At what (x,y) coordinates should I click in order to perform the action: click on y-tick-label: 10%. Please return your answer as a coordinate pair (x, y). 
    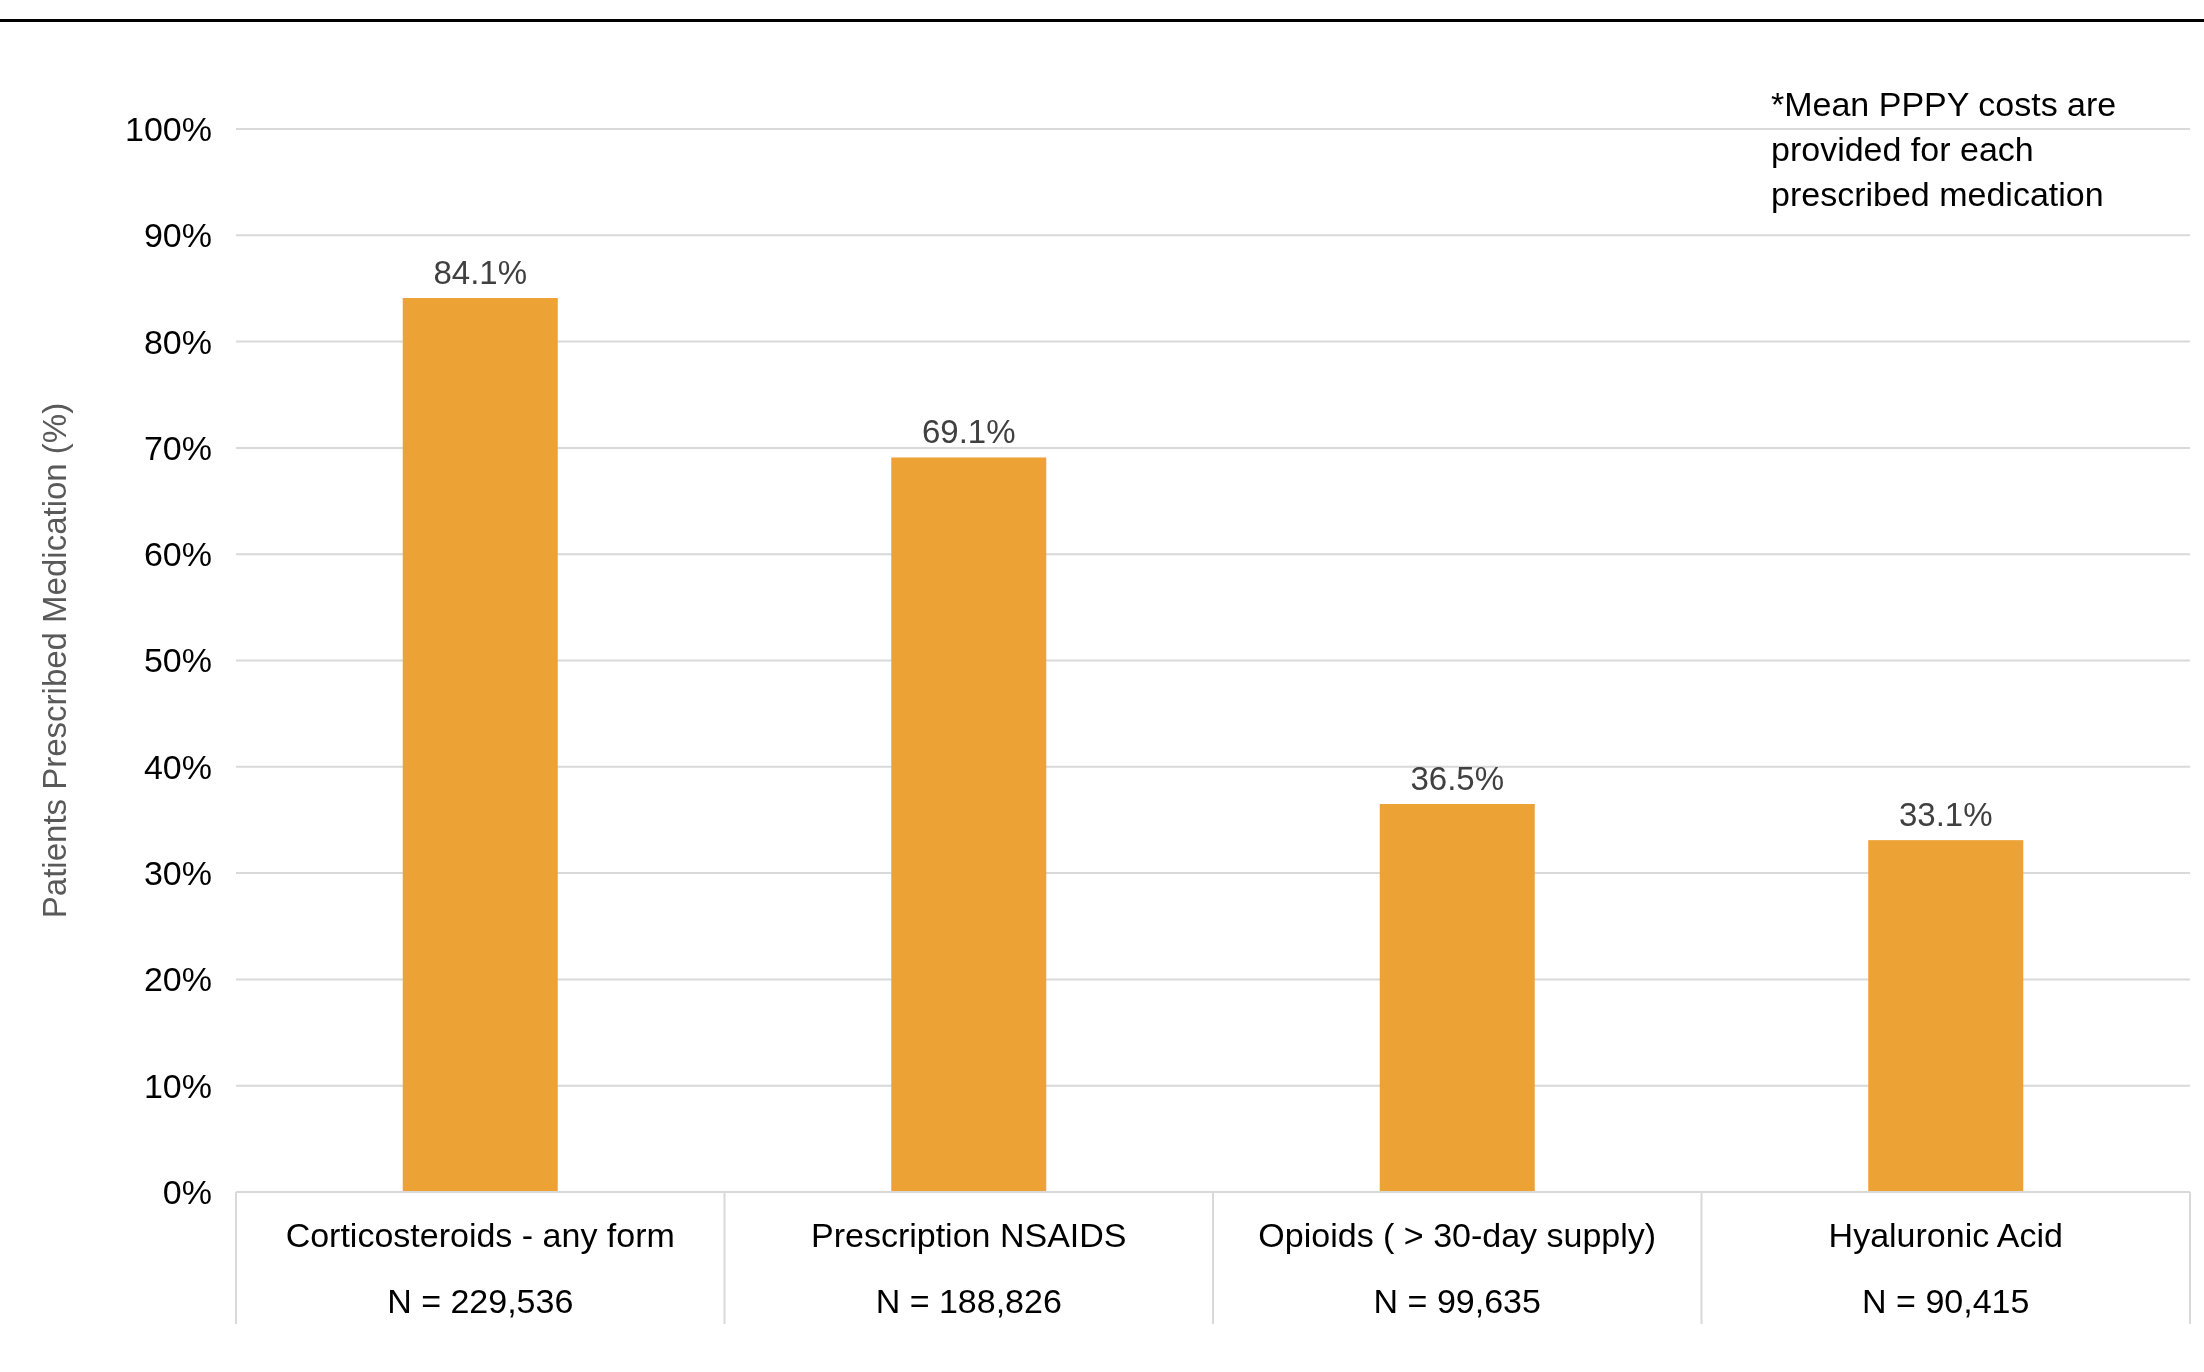
    Looking at the image, I should click on (177, 1085).